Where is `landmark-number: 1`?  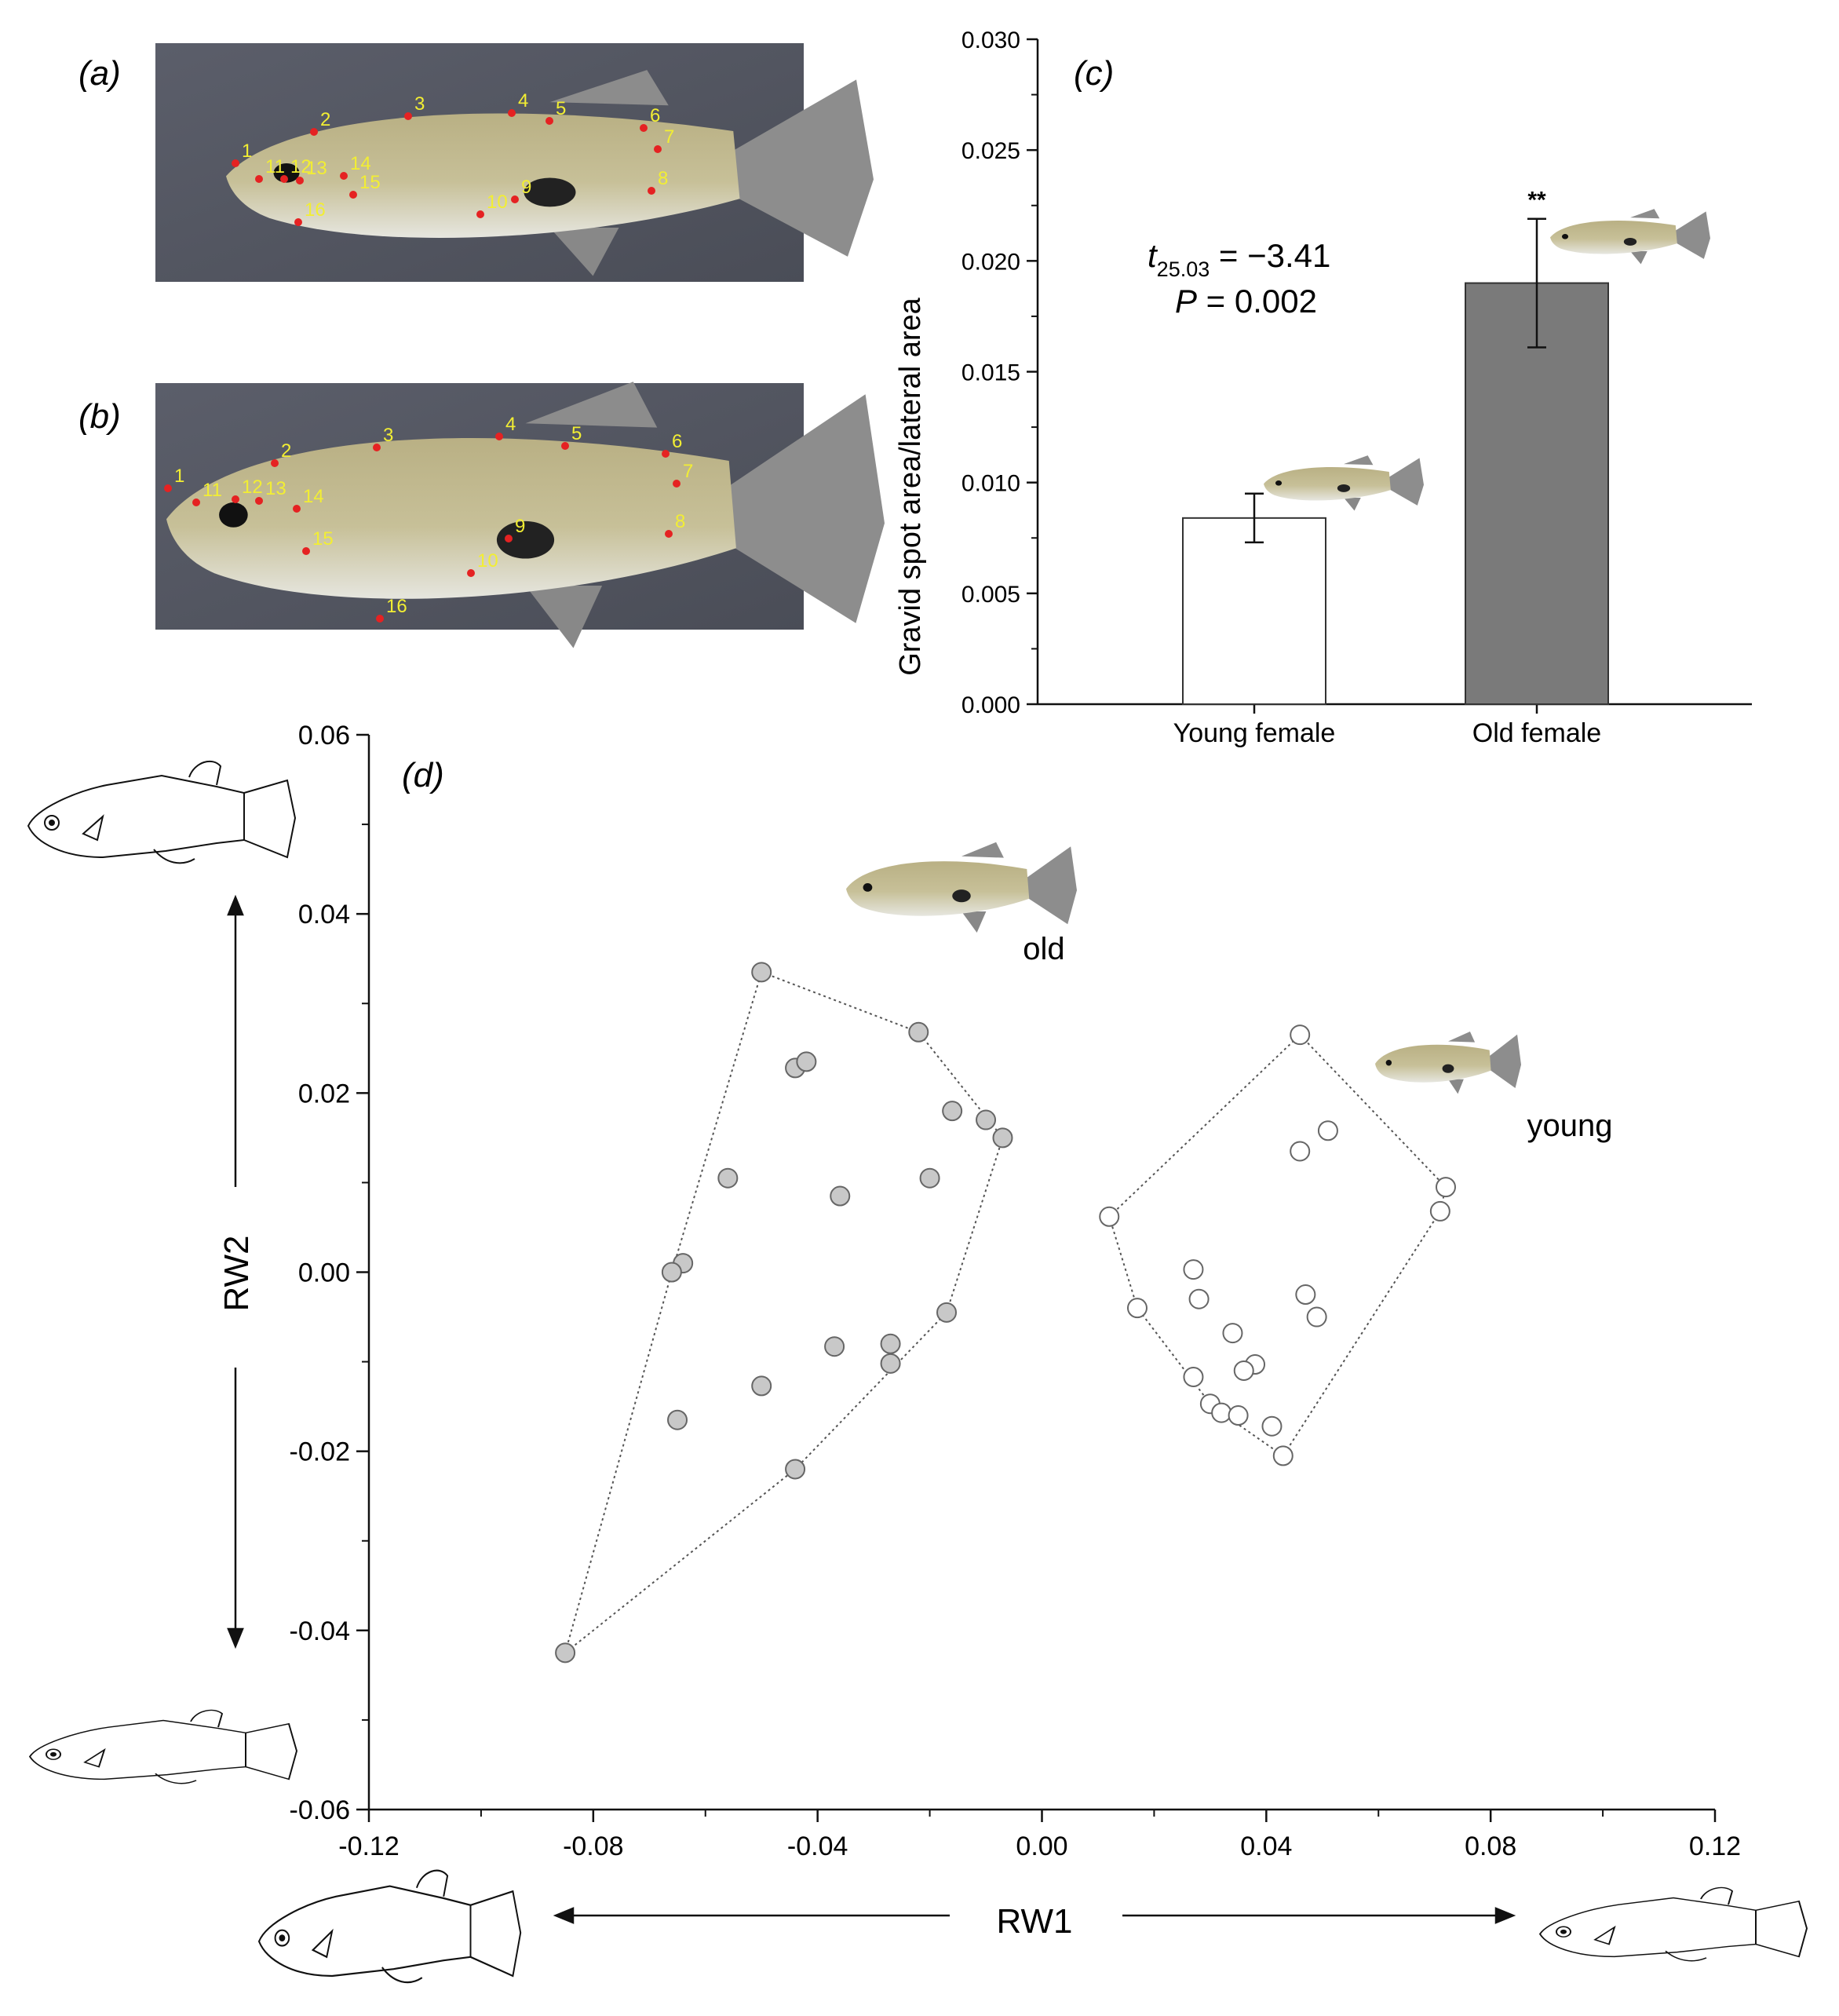
landmark-number: 1 is located at coordinates (179, 476).